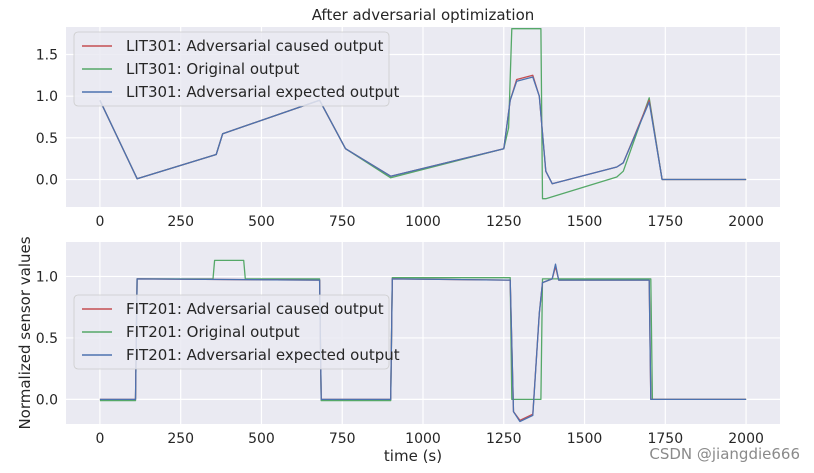 The height and width of the screenshot is (473, 814). Describe the element at coordinates (724, 454) in the screenshot. I see `watermark: CSDN @jiangdie666` at that location.